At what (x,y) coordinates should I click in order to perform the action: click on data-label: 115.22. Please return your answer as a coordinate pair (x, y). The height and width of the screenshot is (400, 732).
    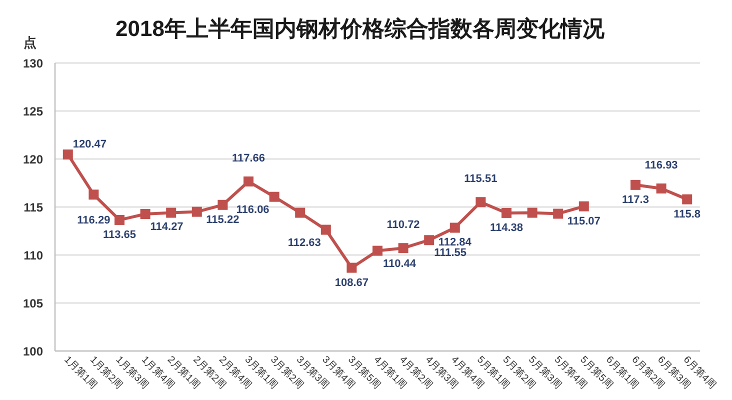
    Looking at the image, I should click on (223, 220).